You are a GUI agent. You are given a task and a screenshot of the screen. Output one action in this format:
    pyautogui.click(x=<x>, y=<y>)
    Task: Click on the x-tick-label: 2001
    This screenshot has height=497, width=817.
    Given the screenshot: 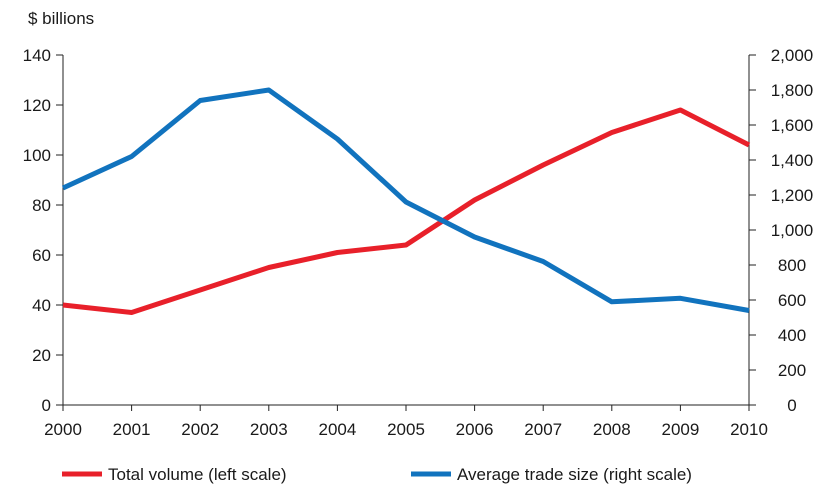 What is the action you would take?
    pyautogui.click(x=132, y=429)
    